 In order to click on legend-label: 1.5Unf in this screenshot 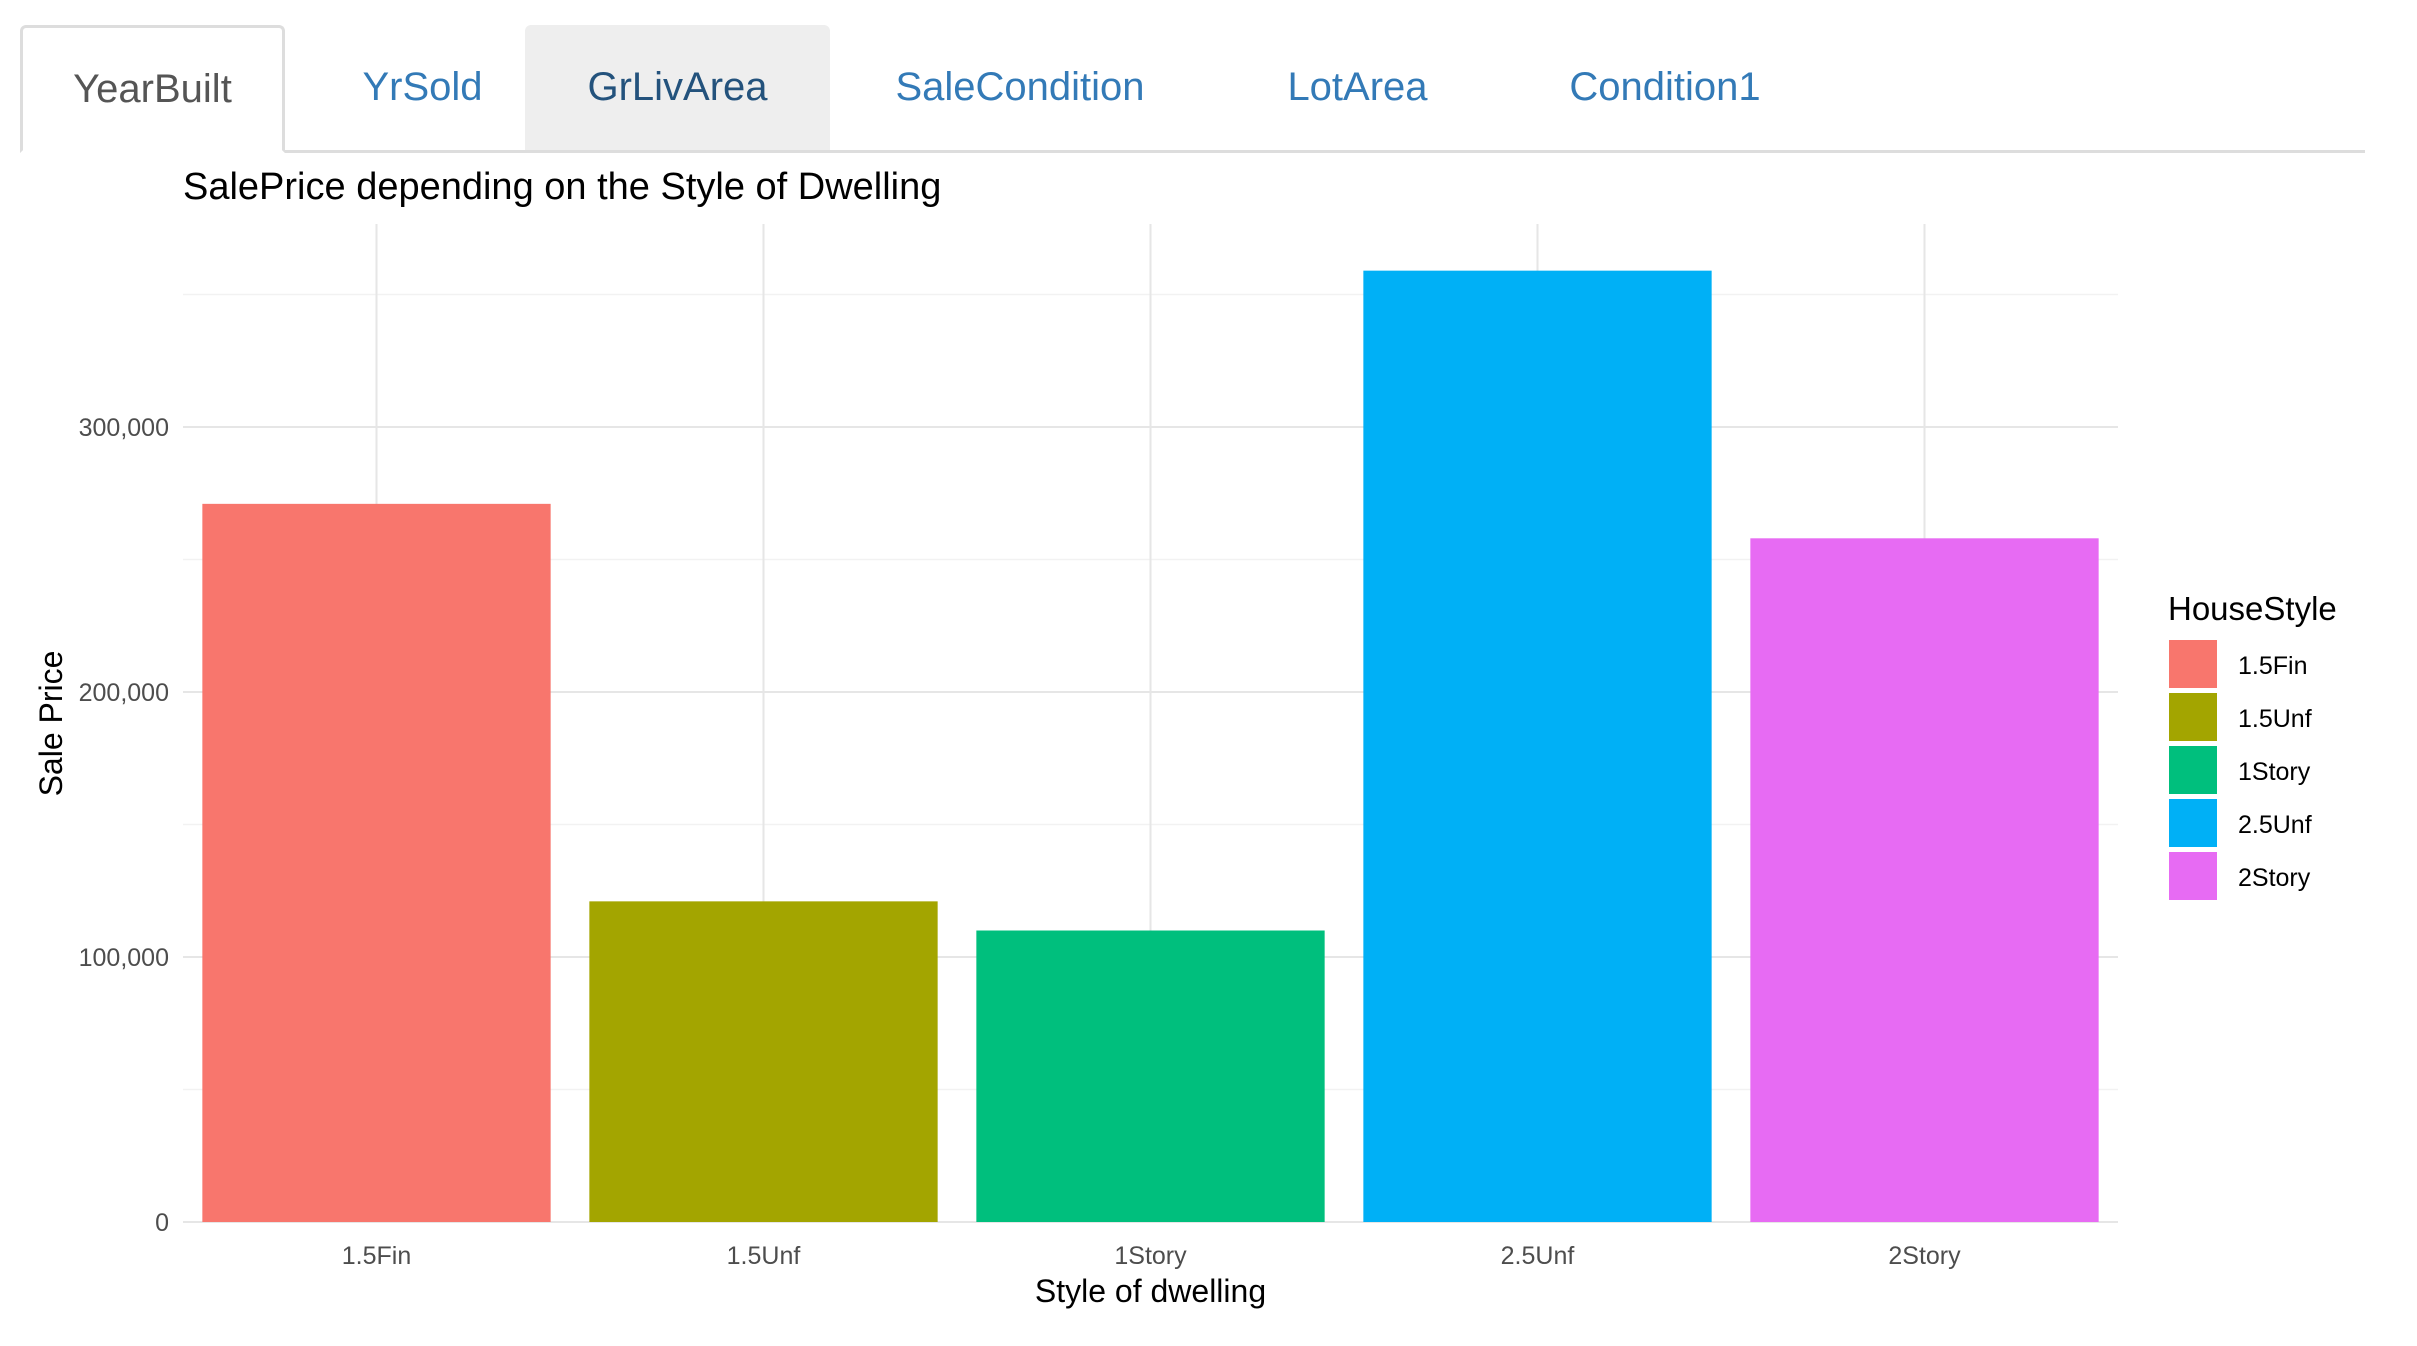, I will do `click(2275, 719)`.